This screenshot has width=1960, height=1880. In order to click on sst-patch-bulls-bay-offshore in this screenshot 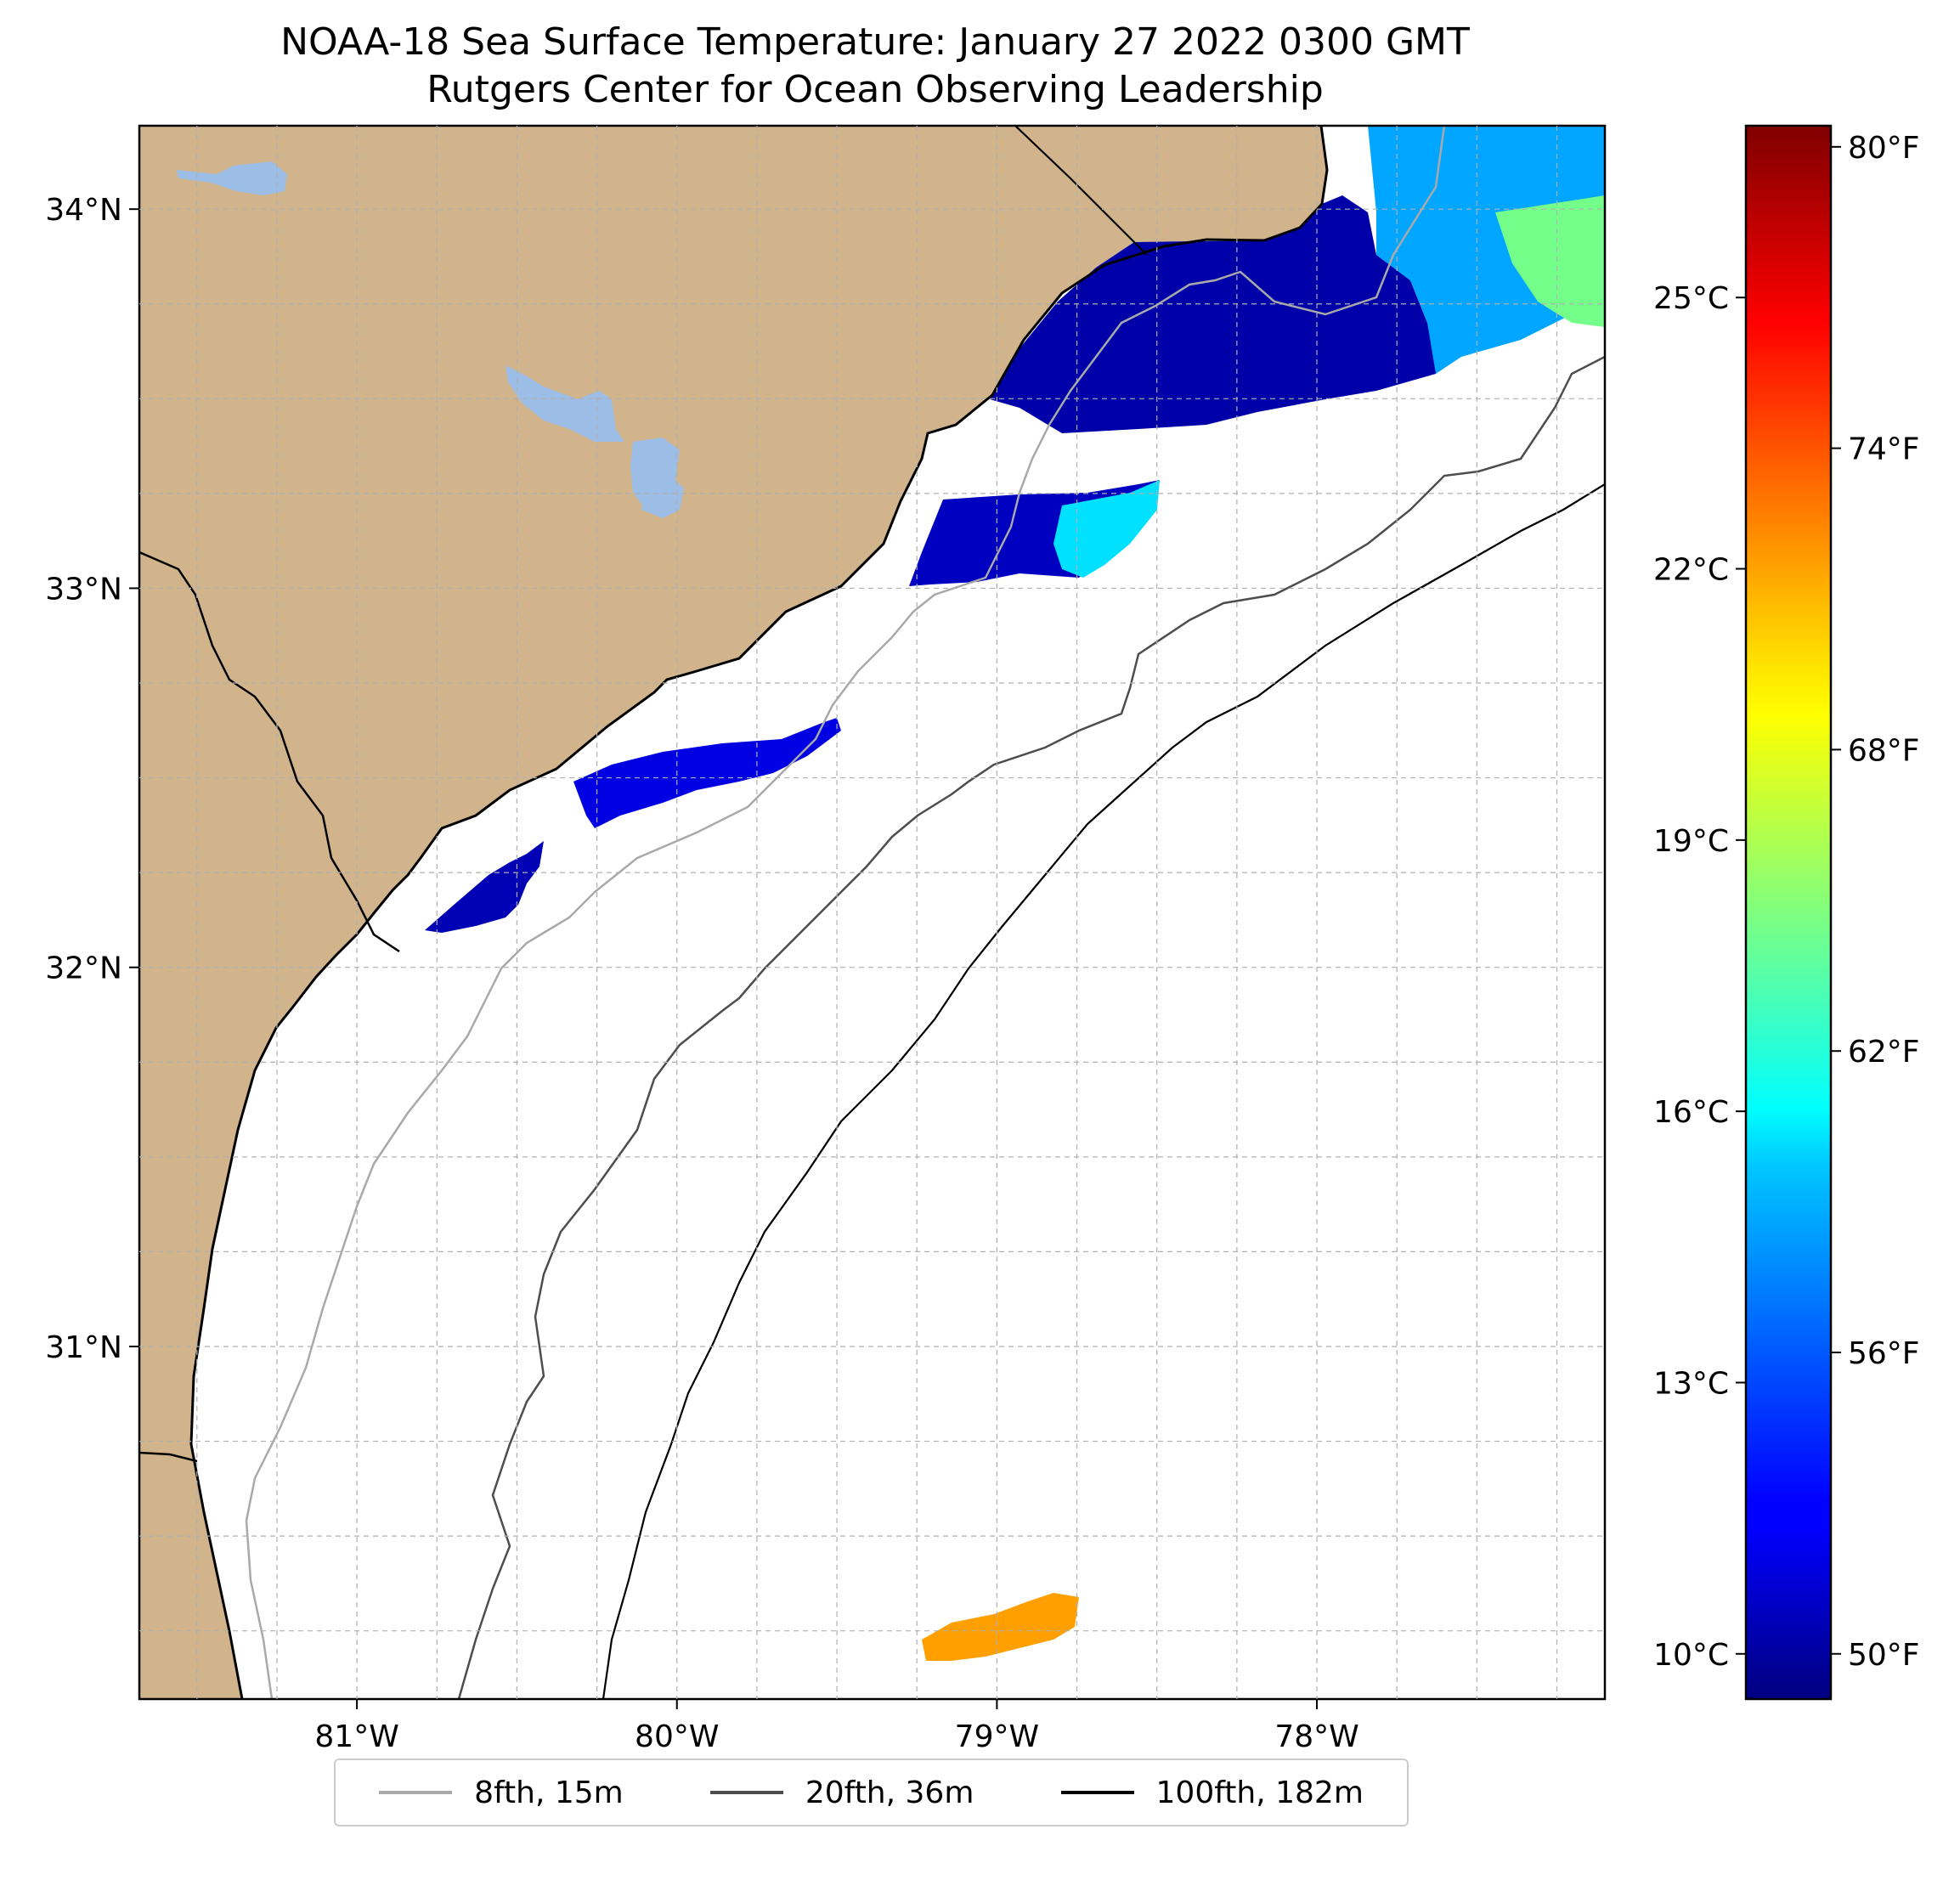, I will do `click(1107, 529)`.